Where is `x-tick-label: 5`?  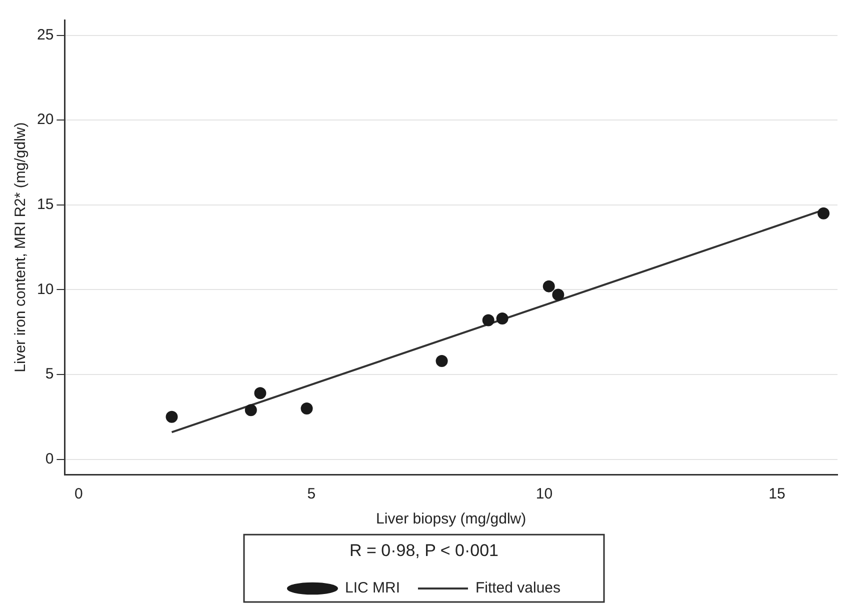 x-tick-label: 5 is located at coordinates (311, 494).